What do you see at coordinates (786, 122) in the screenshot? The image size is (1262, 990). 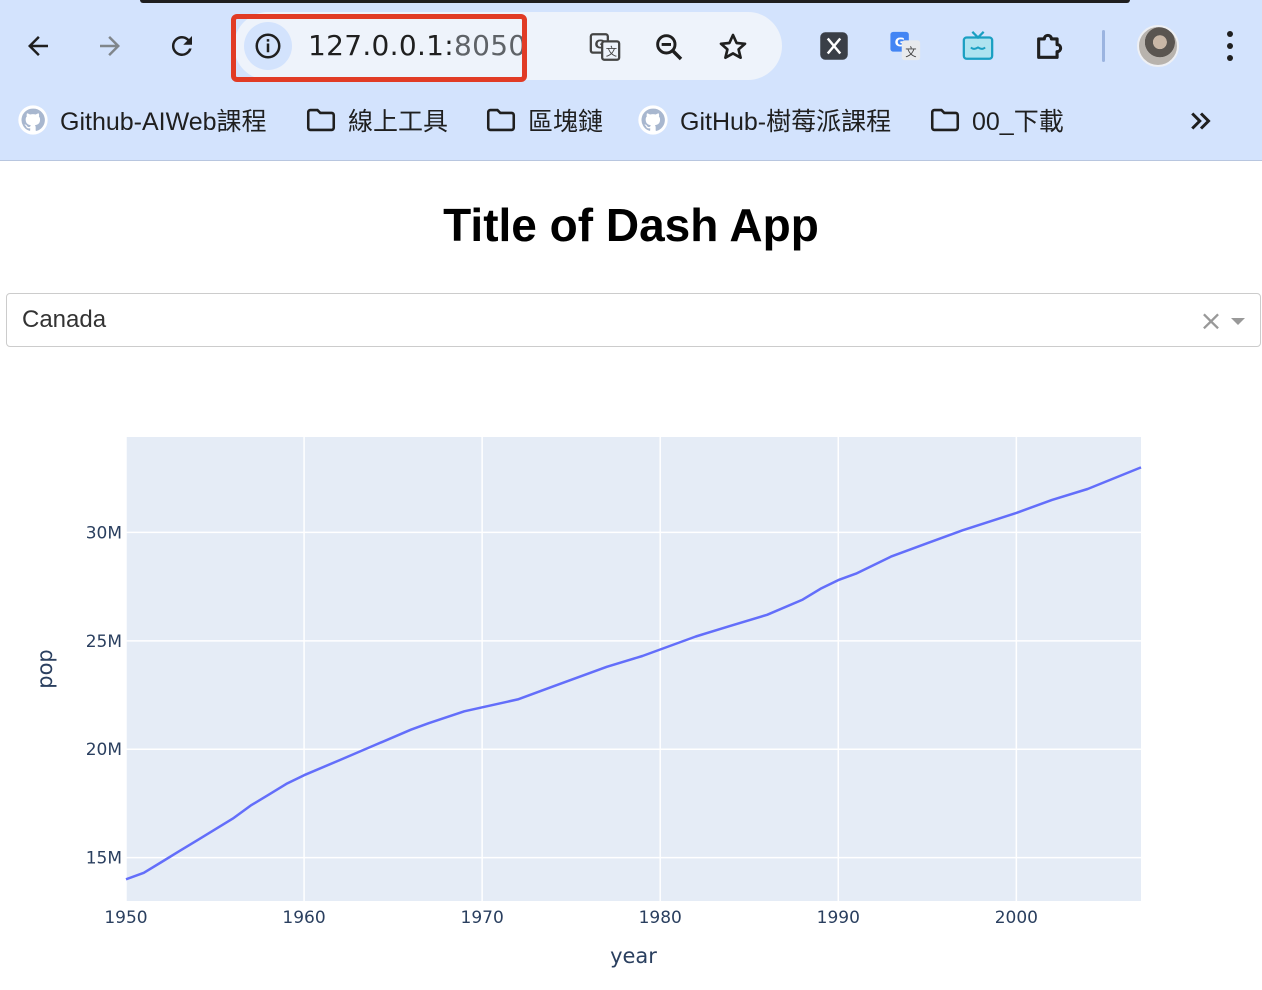 I see `bookmark-label: GitHub-樹莓派課程` at bounding box center [786, 122].